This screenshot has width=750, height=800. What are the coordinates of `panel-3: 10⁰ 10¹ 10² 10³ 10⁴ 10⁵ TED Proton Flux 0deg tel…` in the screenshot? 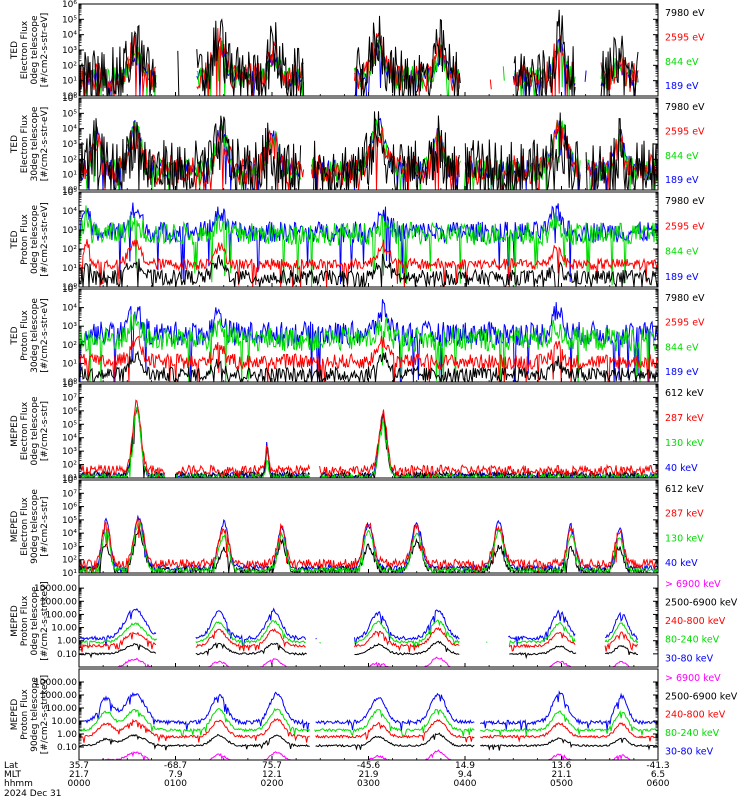 It's located at (357, 240).